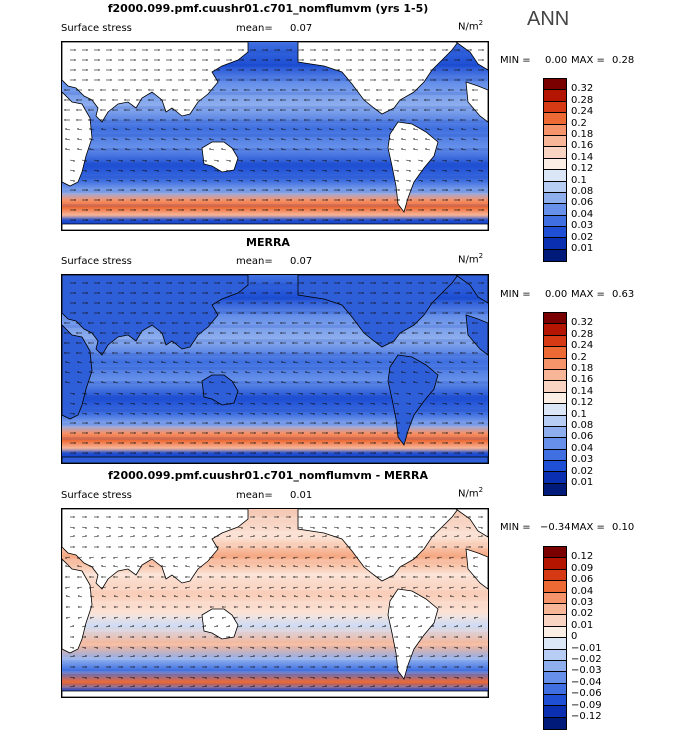  I want to click on africa-landmass, so click(77, 372).